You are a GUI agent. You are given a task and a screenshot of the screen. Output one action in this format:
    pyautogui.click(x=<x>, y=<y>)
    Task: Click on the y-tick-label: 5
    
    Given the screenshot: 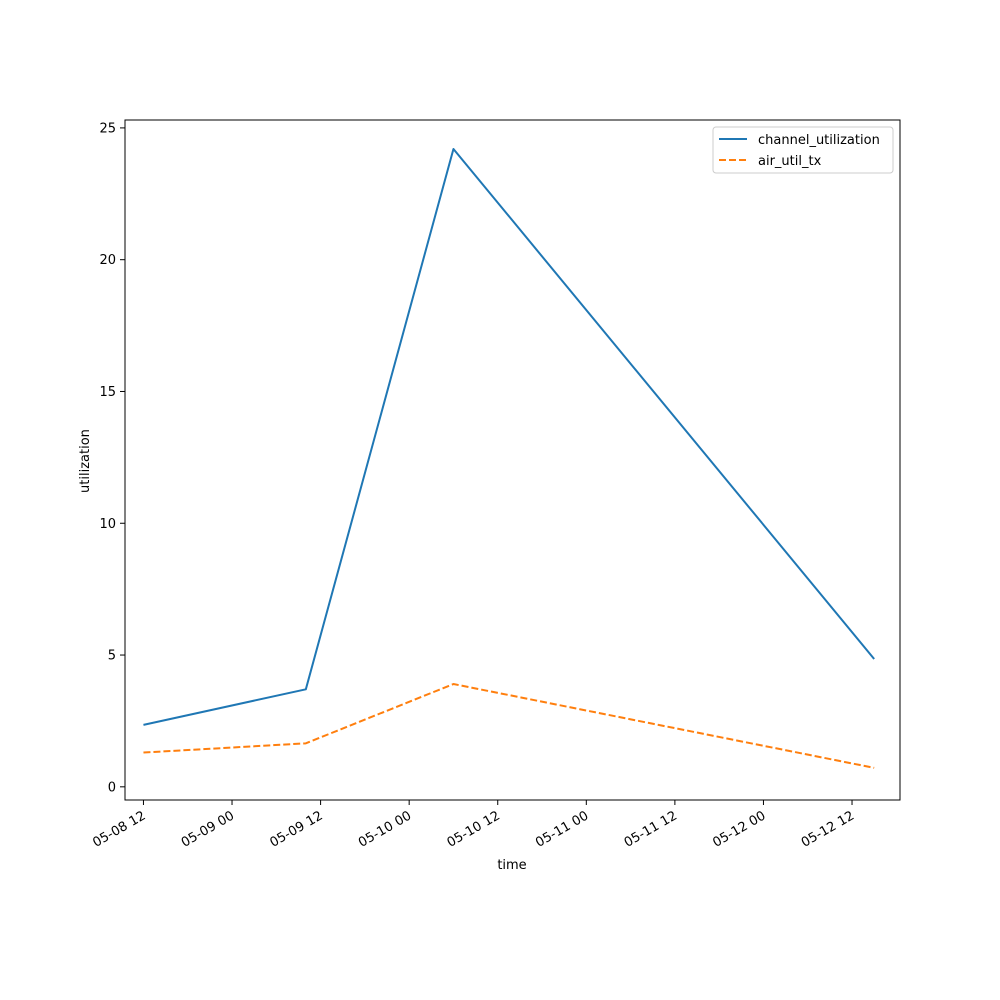 What is the action you would take?
    pyautogui.click(x=112, y=656)
    